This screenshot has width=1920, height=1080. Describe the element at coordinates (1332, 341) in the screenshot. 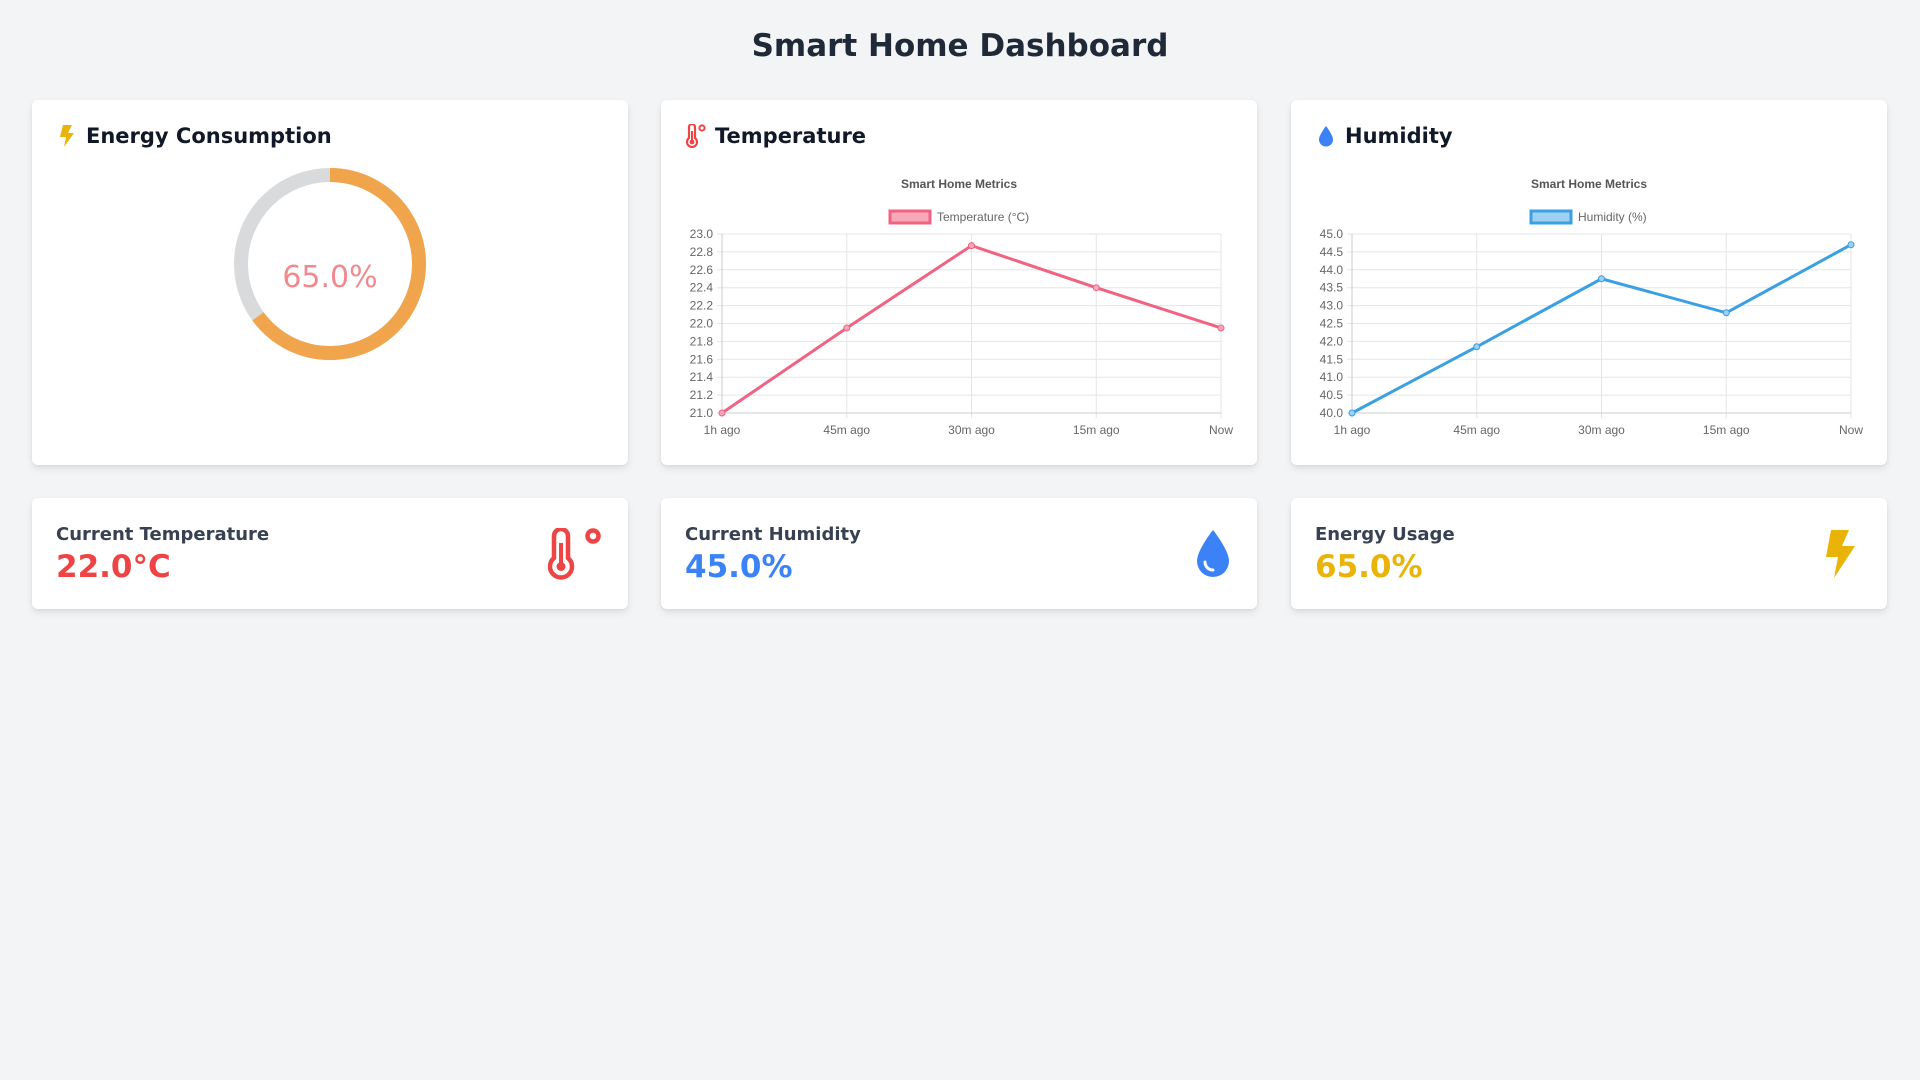

I see `y-tick-label: 42.0` at that location.